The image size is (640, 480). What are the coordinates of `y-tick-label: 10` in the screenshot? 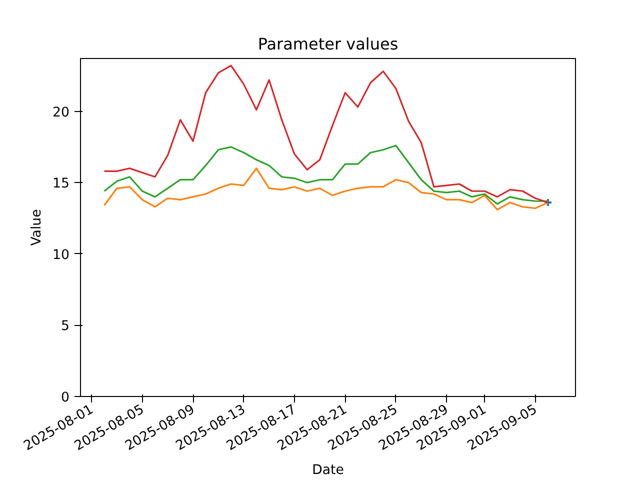 It's located at (61, 255).